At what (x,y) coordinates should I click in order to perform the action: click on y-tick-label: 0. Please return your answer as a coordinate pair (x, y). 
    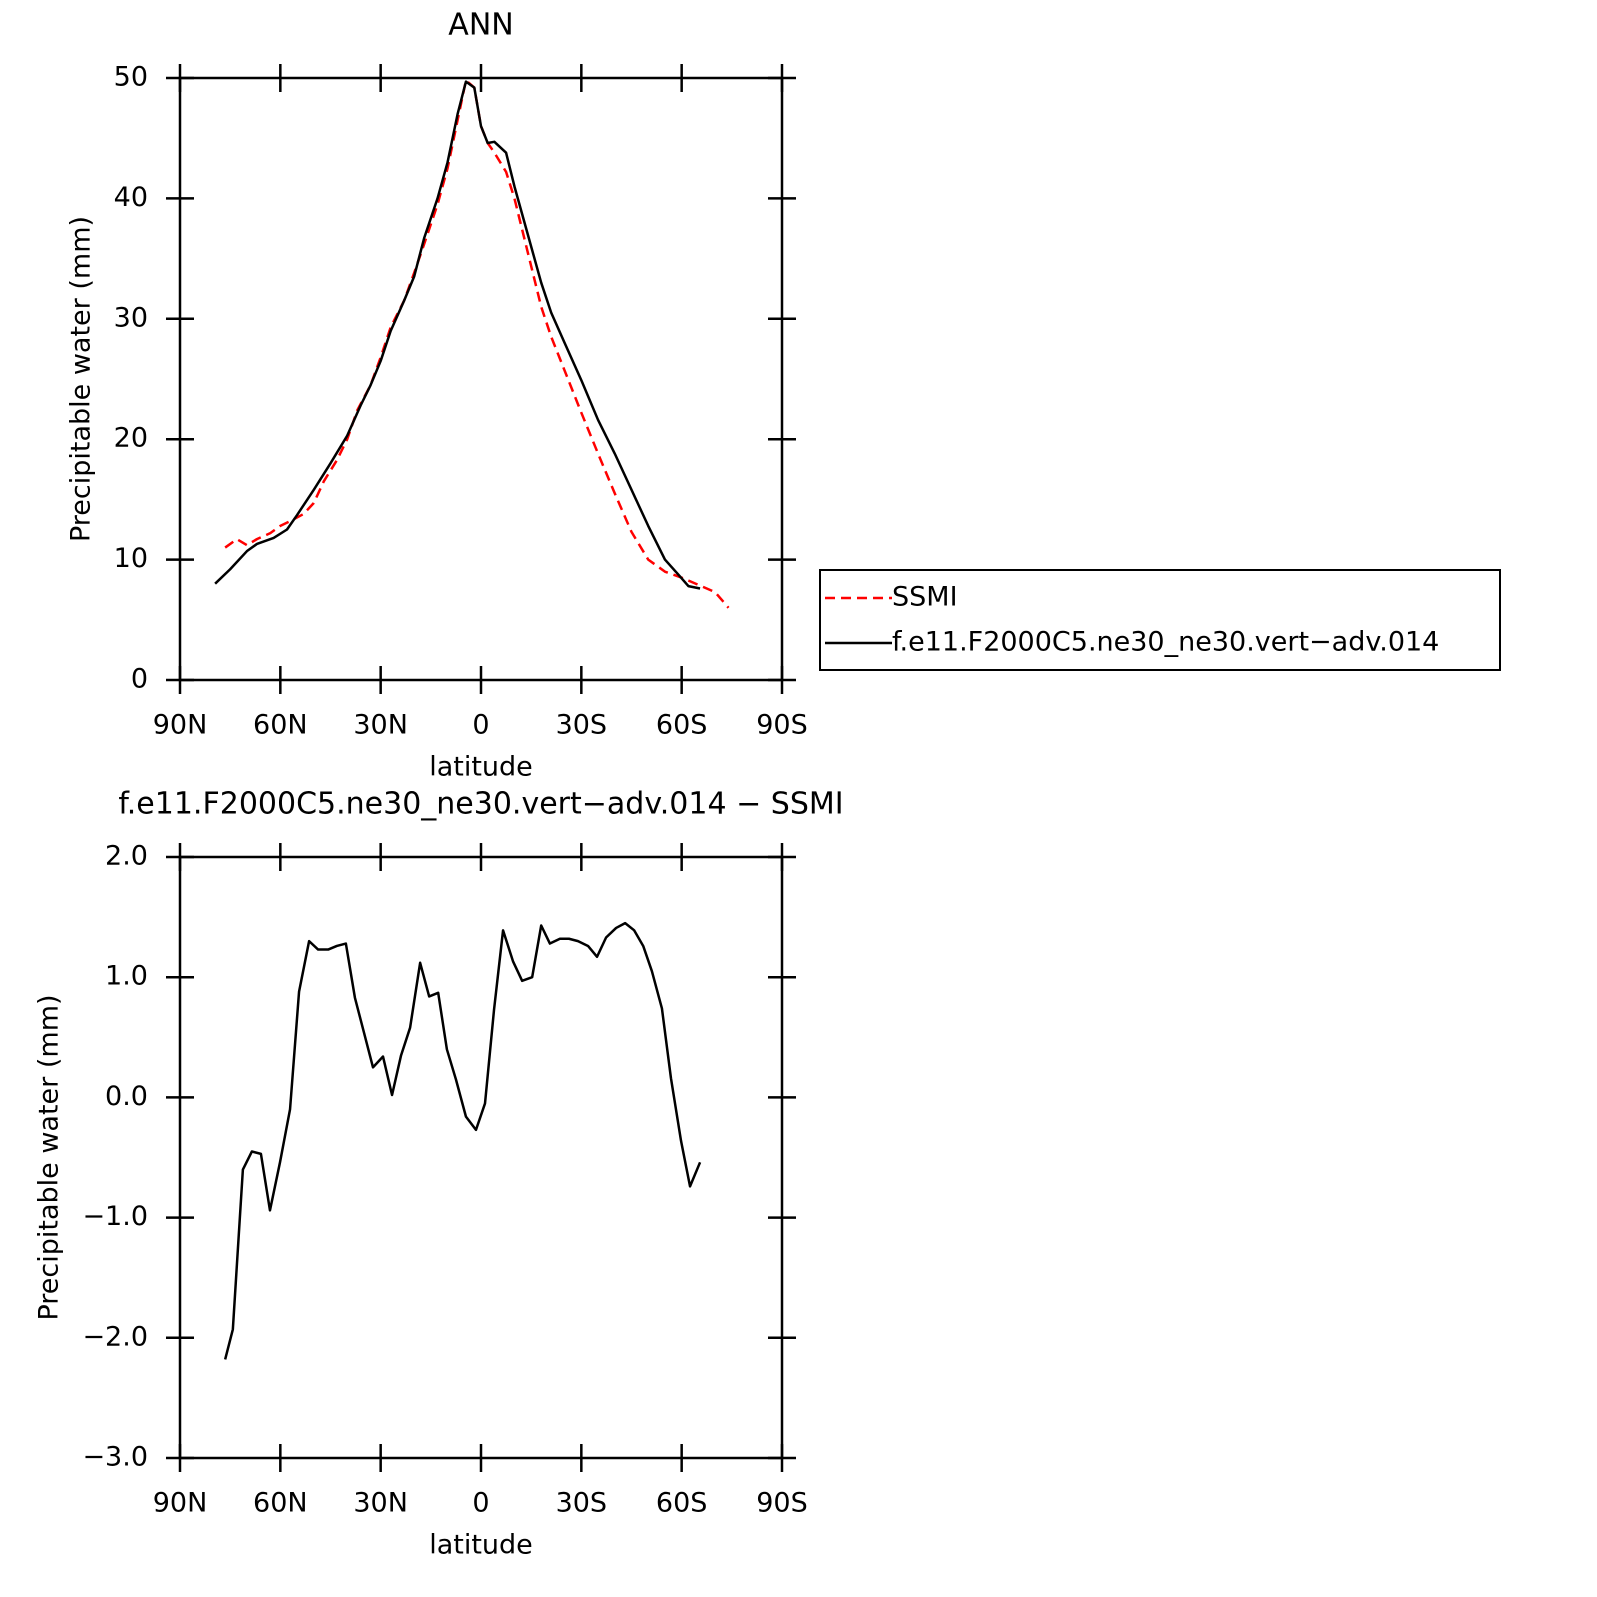
    Looking at the image, I should click on (139, 679).